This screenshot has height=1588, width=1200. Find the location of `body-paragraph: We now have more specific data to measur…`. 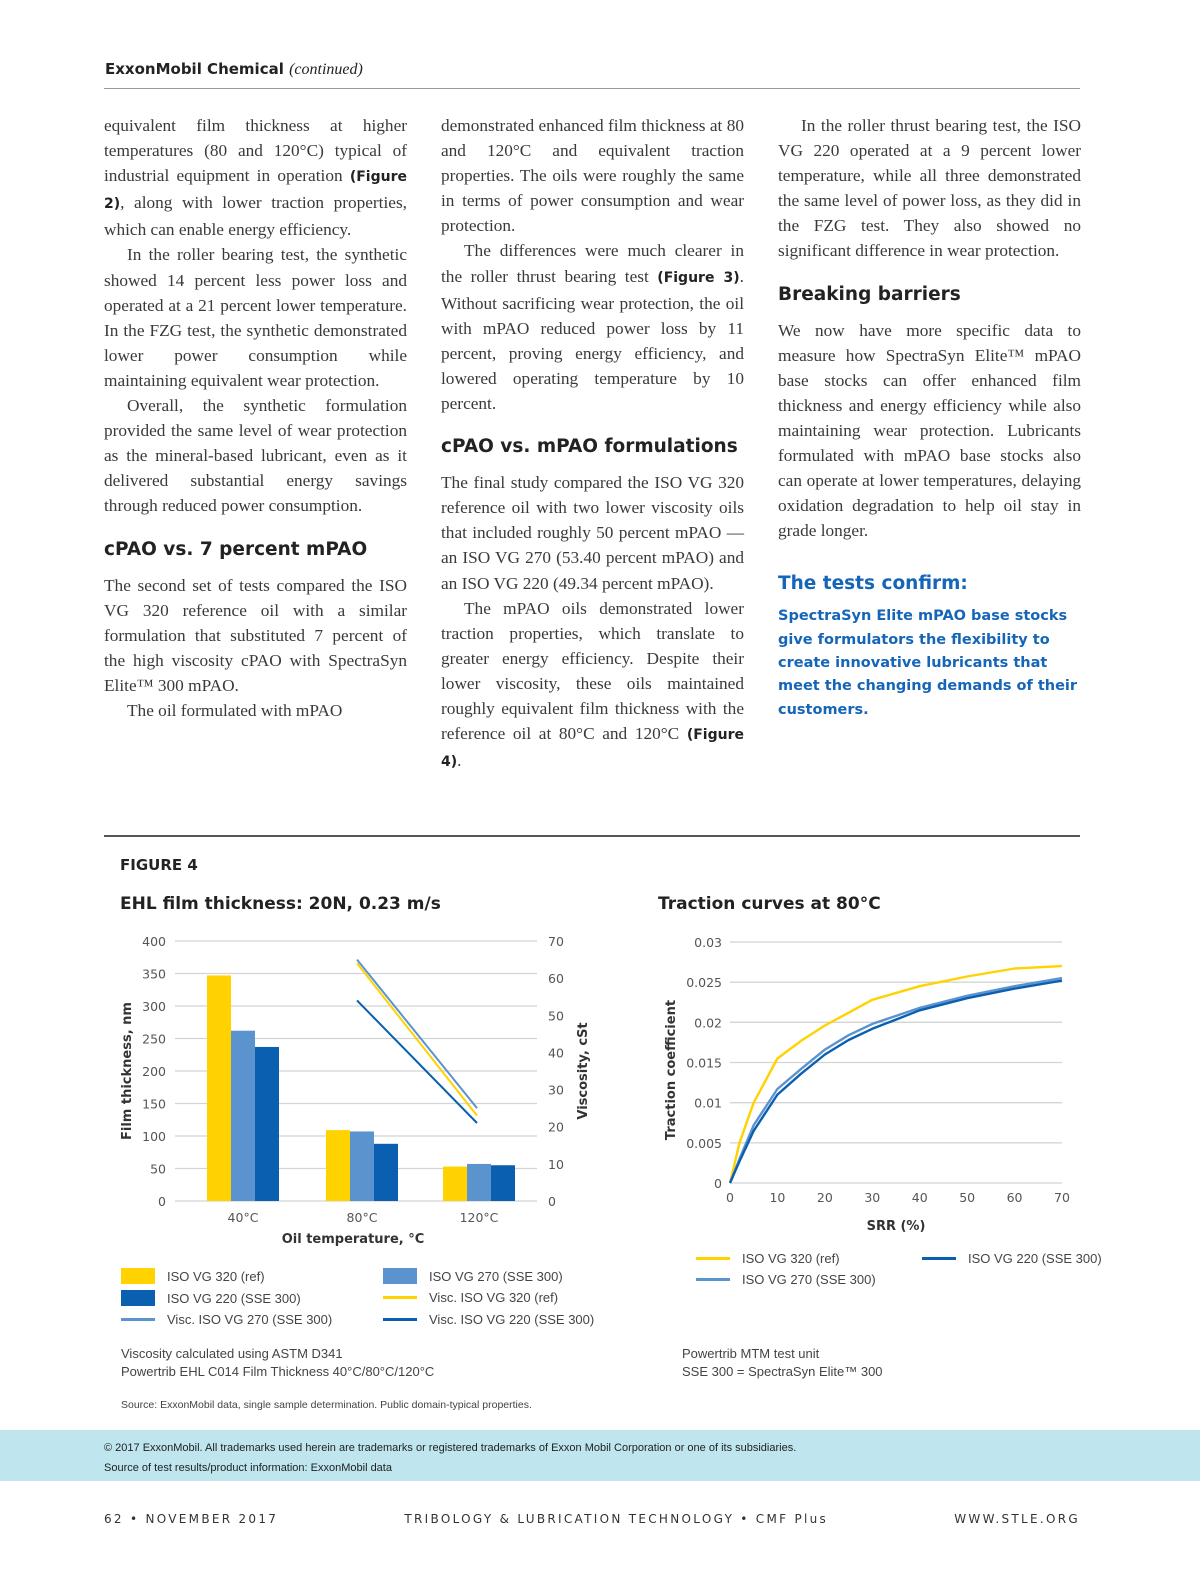

body-paragraph: We now have more specific data to measur… is located at coordinates (929, 431).